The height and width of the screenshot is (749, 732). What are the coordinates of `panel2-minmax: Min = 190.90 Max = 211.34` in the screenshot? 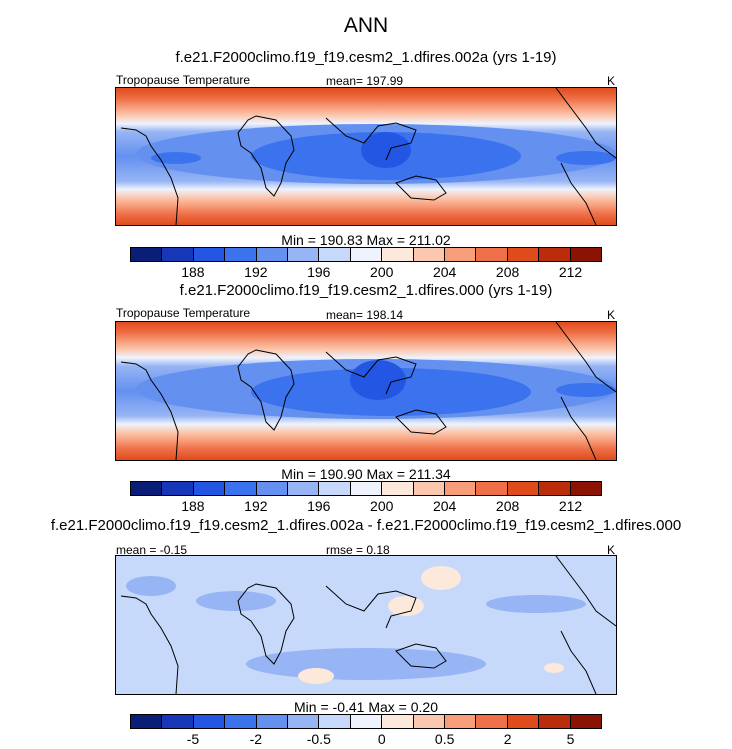 It's located at (366, 474).